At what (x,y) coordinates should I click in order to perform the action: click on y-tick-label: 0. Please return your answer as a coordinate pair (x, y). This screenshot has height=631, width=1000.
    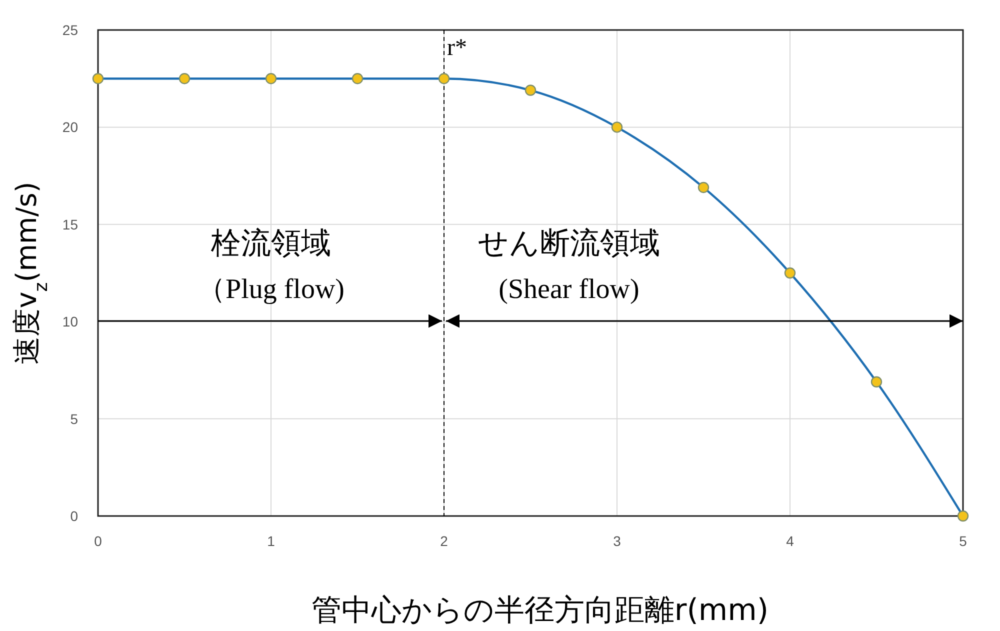
    Looking at the image, I should click on (74, 516).